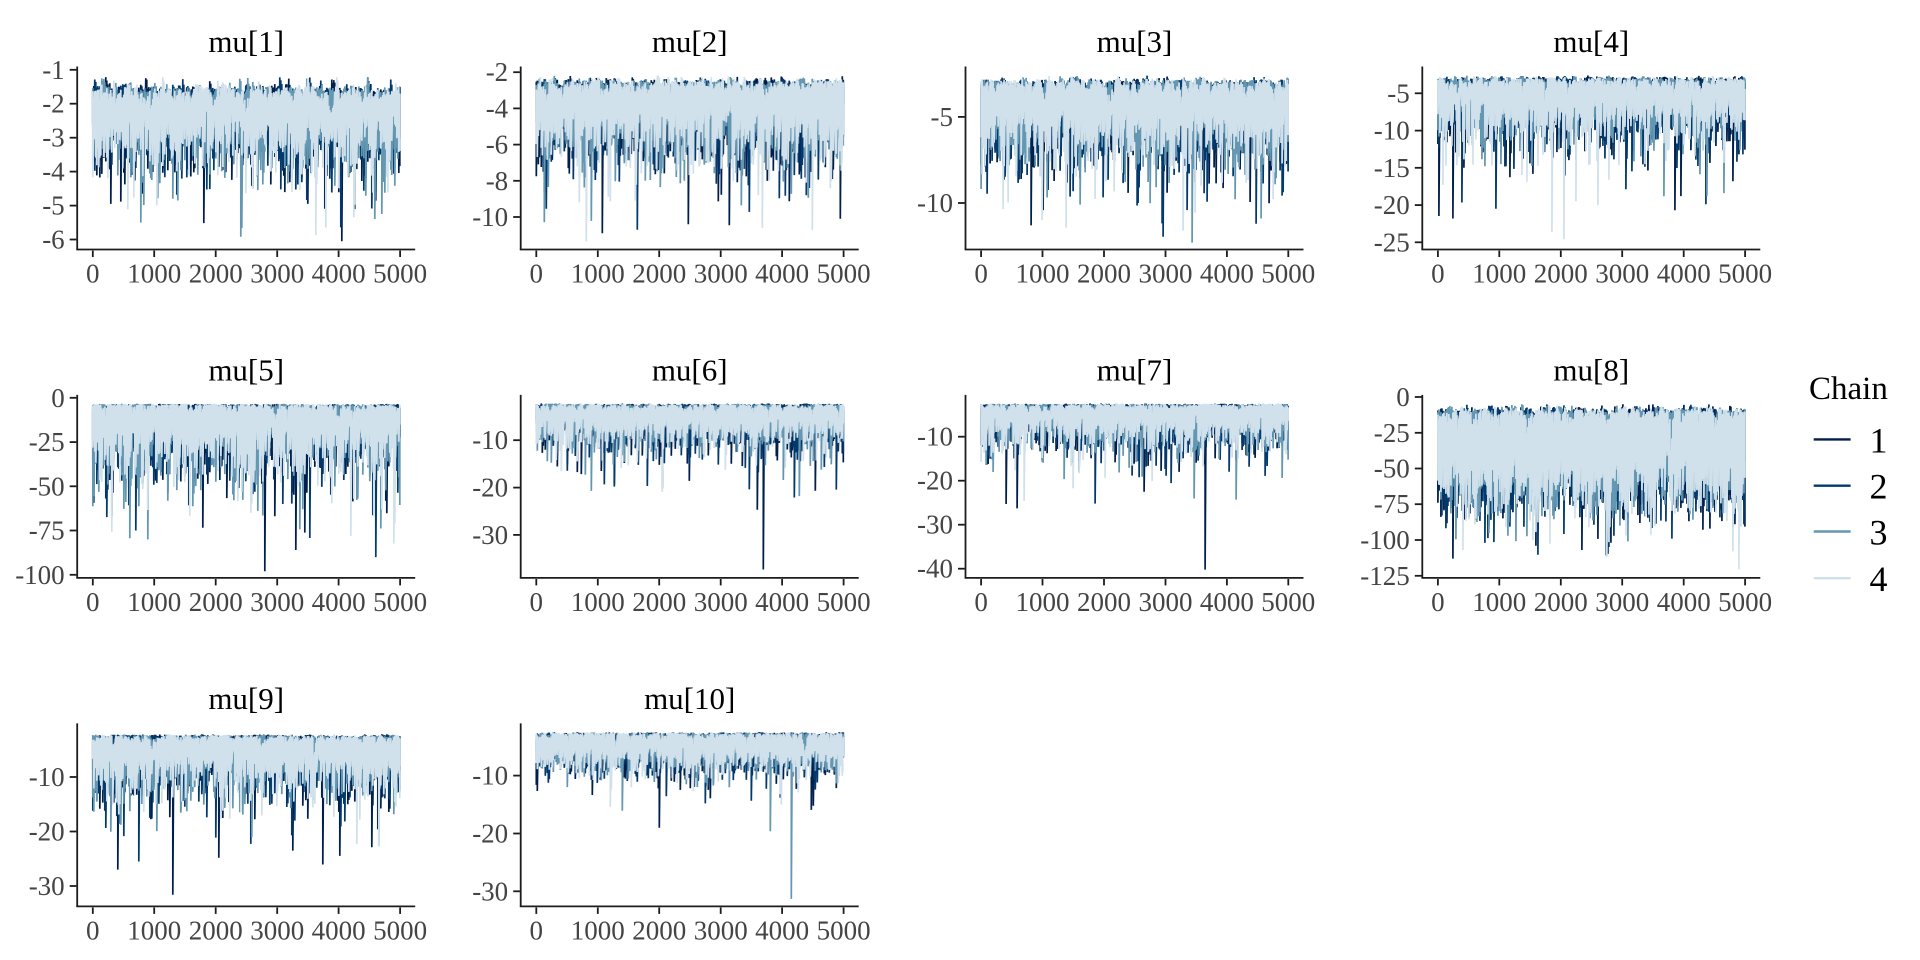  I want to click on svg-text: mu[9], so click(246, 698).